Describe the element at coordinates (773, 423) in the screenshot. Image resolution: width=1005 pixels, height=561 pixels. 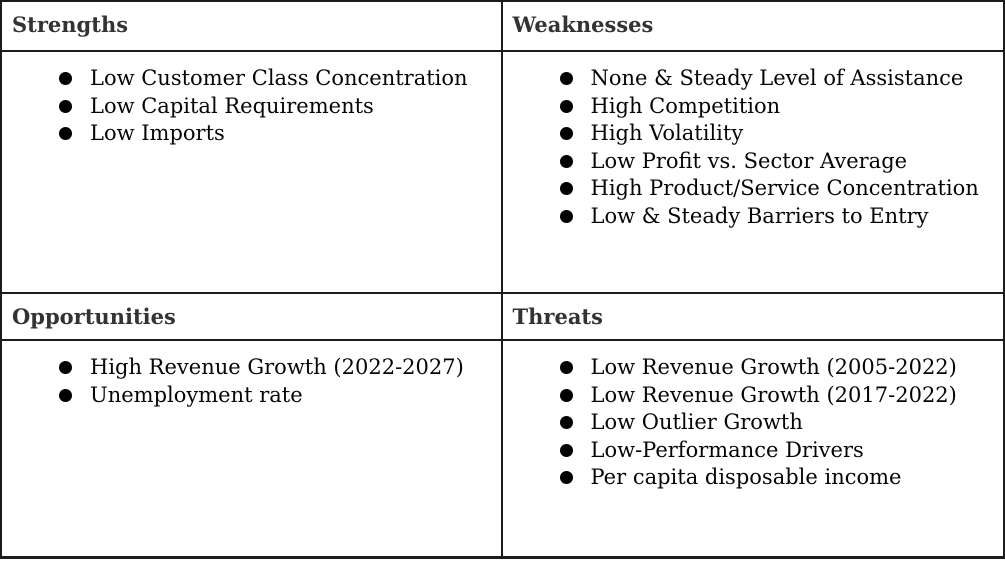
I see `list-item: Low Outlier Growth` at that location.